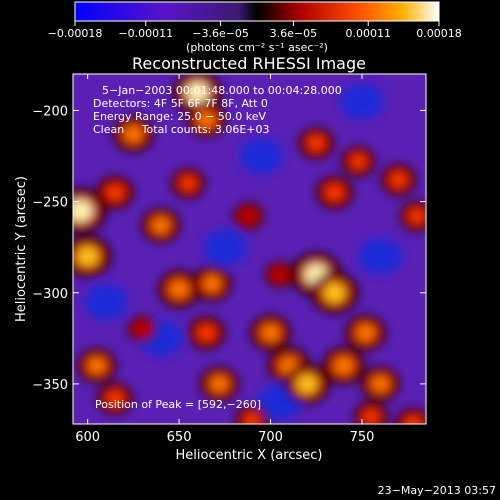  What do you see at coordinates (437, 490) in the screenshot?
I see `timestamp: 23−May−2013 03:57` at bounding box center [437, 490].